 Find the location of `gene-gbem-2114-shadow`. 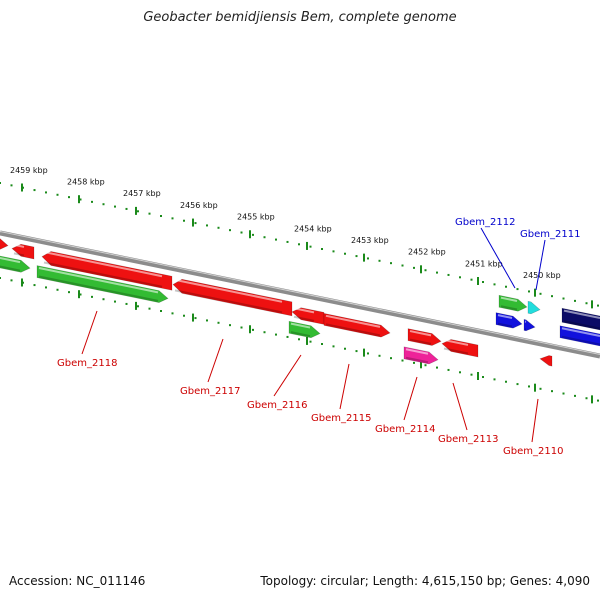

gene-gbem-2114-shadow is located at coordinates (417, 360).